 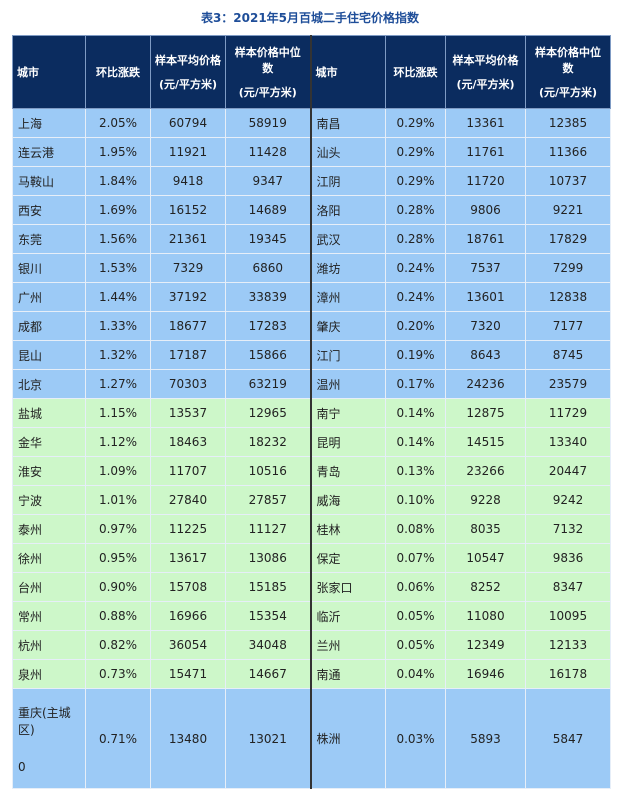 What do you see at coordinates (415, 616) in the screenshot?
I see `table-cell: 0.05%` at bounding box center [415, 616].